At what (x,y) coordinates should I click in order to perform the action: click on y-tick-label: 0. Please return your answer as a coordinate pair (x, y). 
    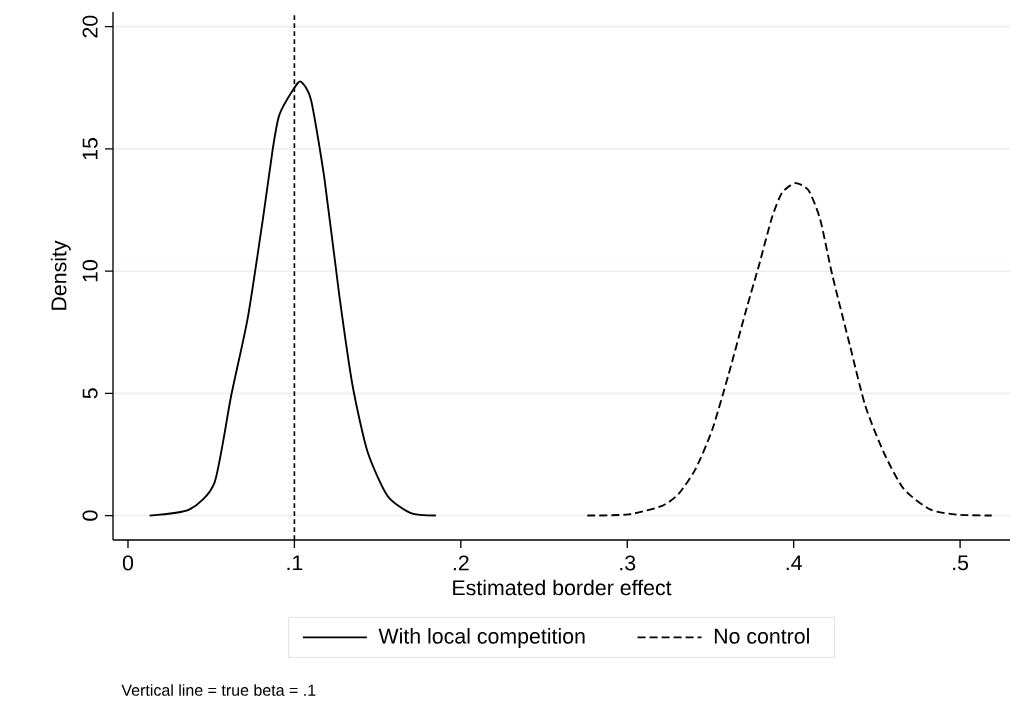
    Looking at the image, I should click on (90, 515).